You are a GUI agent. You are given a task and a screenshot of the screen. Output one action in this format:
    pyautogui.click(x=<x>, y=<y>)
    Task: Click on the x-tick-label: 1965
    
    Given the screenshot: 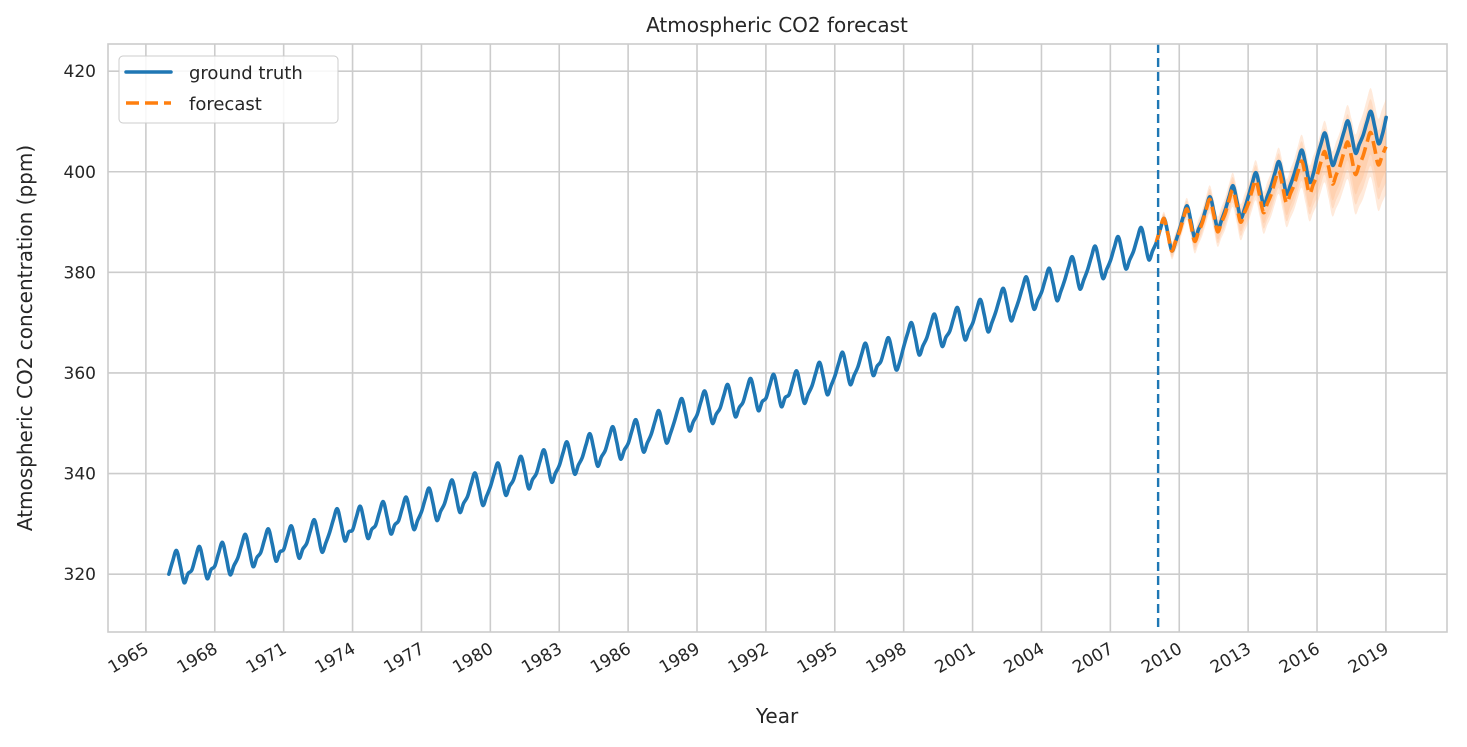 What is the action you would take?
    pyautogui.click(x=128, y=658)
    